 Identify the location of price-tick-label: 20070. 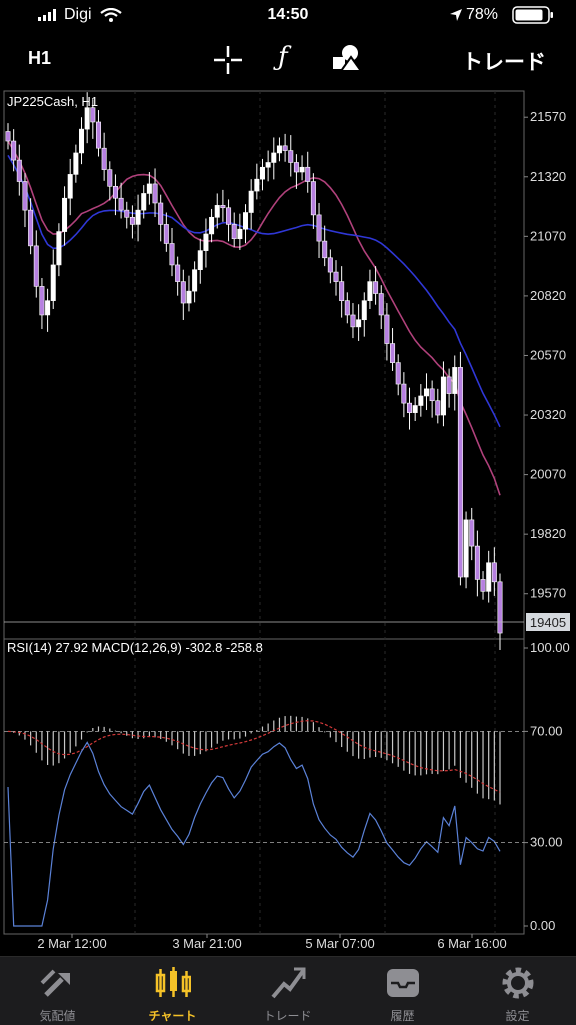
(548, 474).